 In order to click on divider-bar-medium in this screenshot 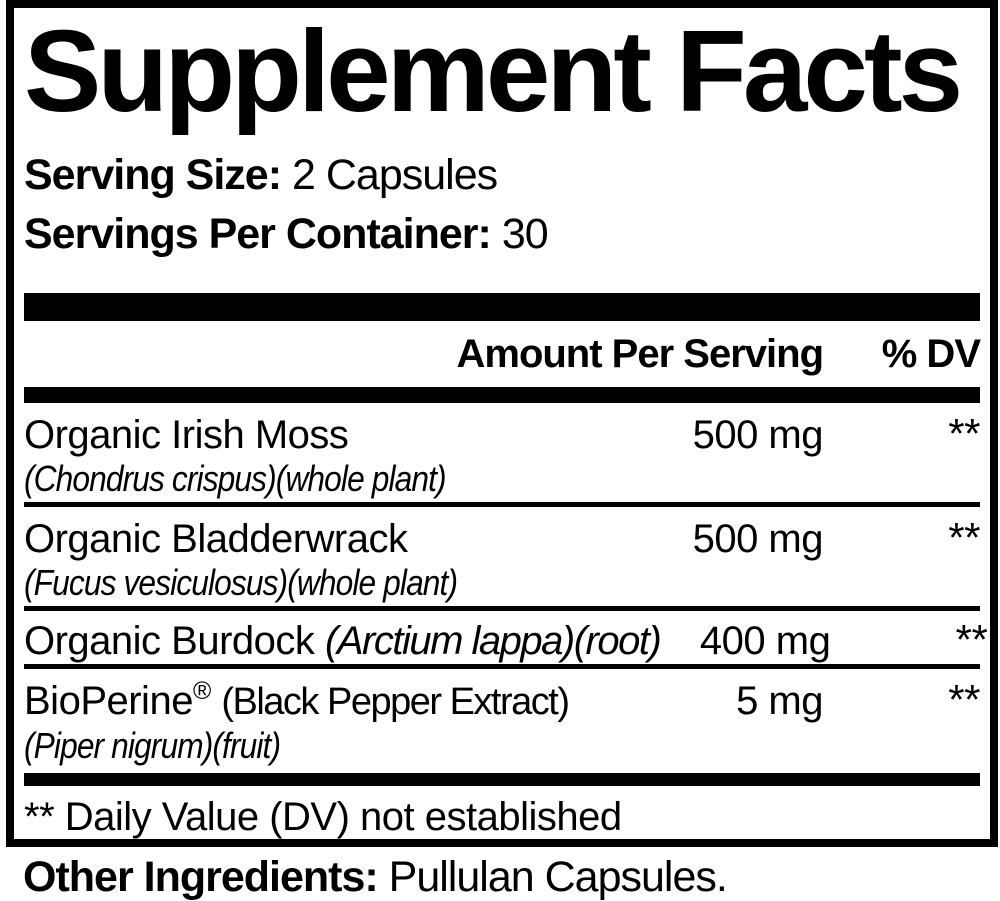, I will do `click(502, 394)`.